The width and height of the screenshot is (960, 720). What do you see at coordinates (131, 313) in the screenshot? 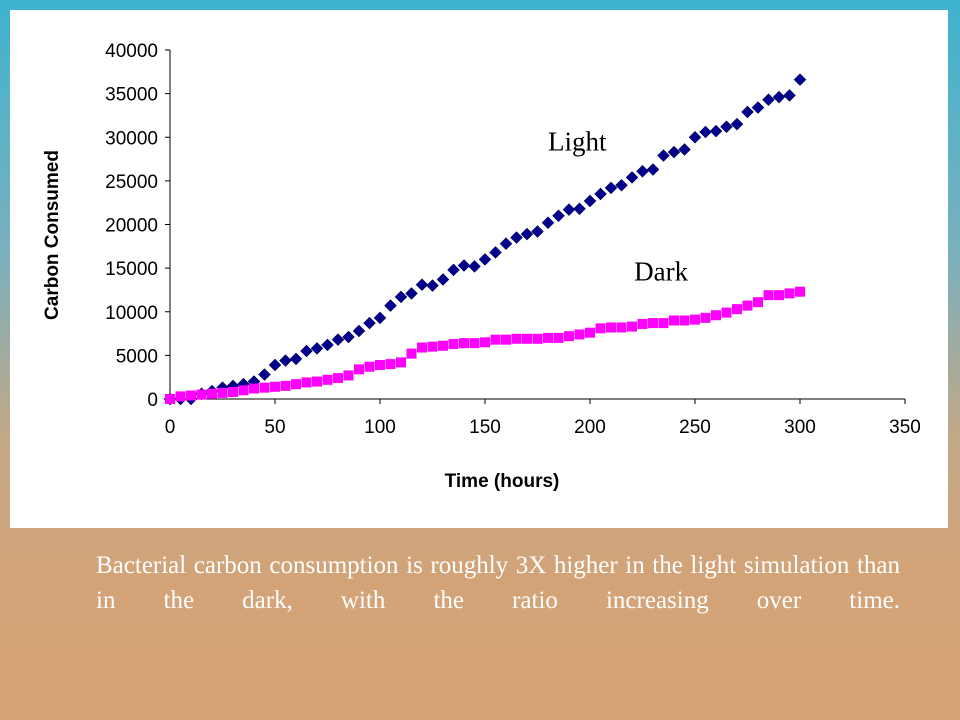
I see `y-tick-label: 10000` at bounding box center [131, 313].